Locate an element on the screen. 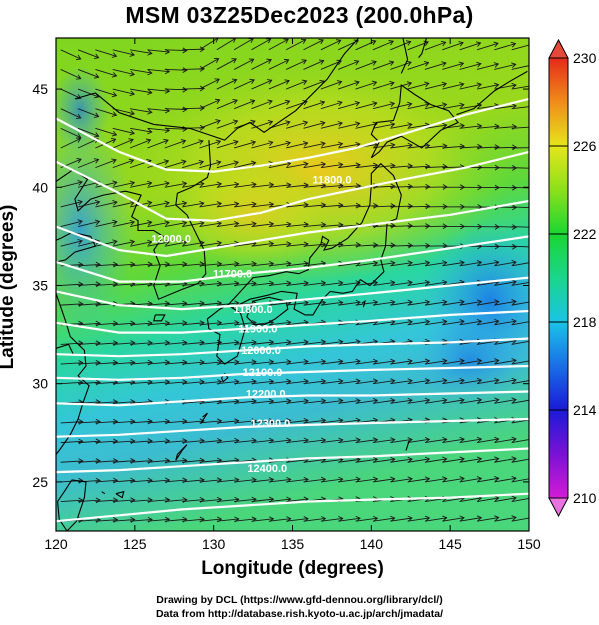 The width and height of the screenshot is (599, 625). colorbar-tick-label: 218 is located at coordinates (585, 322).